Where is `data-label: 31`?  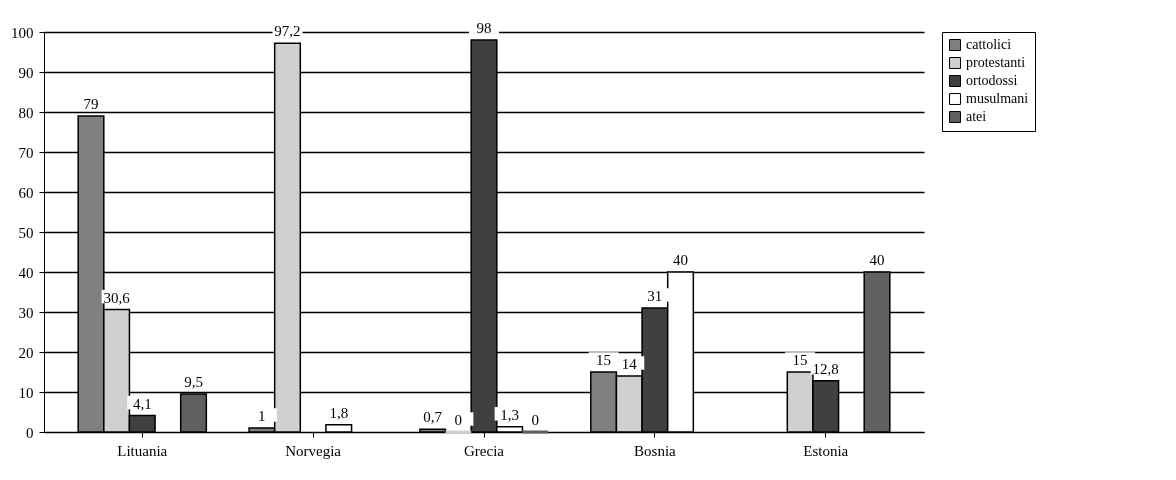 data-label: 31 is located at coordinates (655, 296).